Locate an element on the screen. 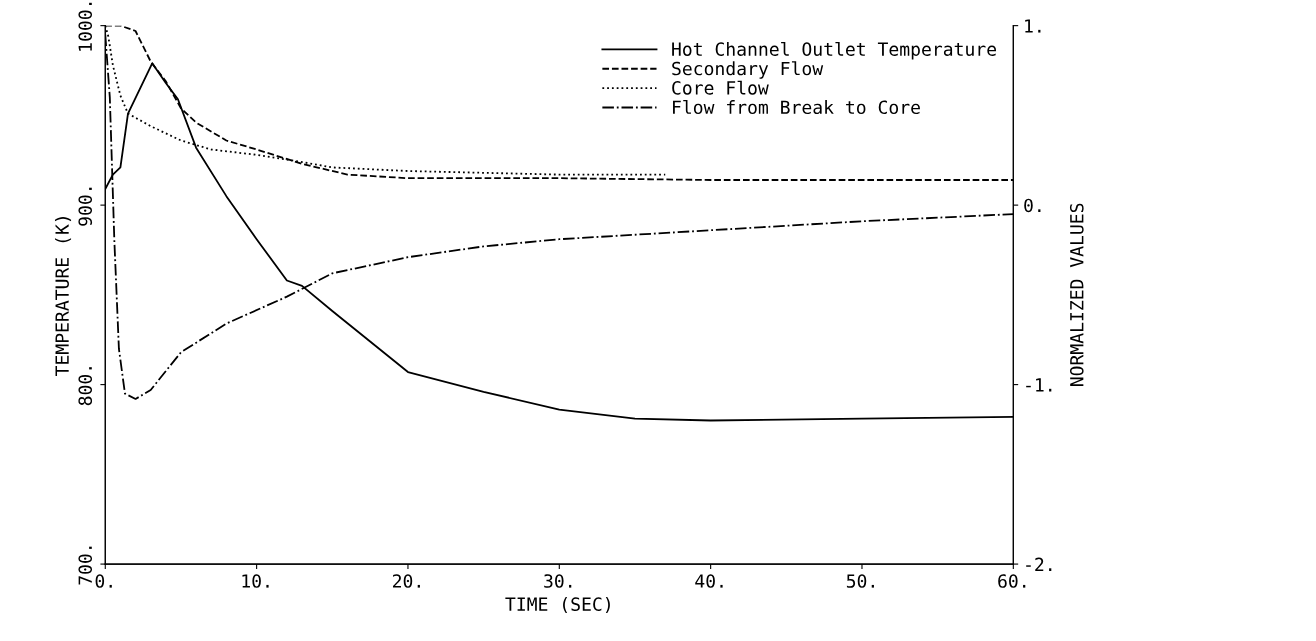  legend-label: Hot Channel Outlet Temperature is located at coordinates (834, 50).